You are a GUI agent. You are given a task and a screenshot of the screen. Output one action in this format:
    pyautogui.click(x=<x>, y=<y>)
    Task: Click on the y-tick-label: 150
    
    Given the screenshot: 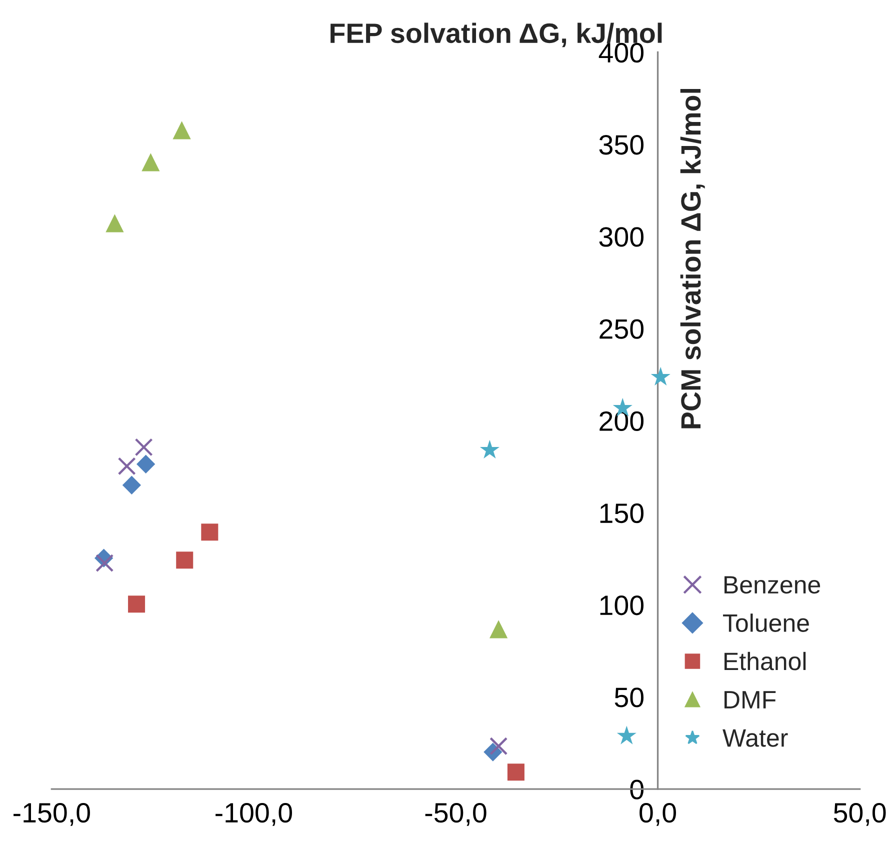 What is the action you would take?
    pyautogui.click(x=622, y=513)
    